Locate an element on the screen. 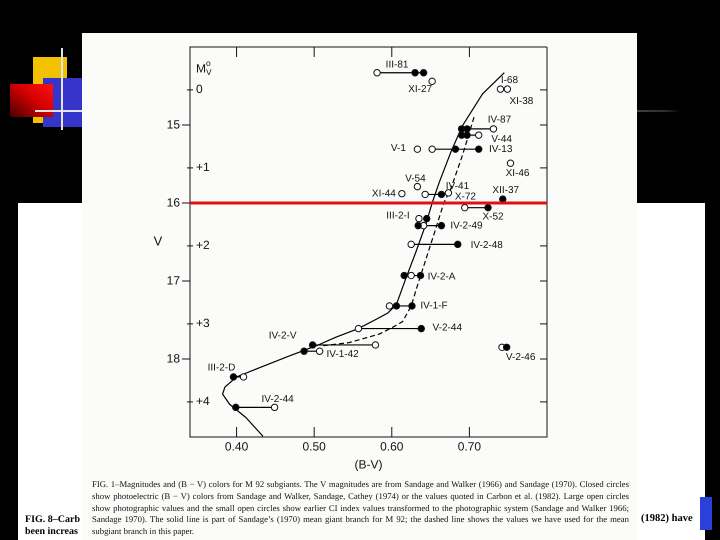 This screenshot has height=540, width=720. y2-tick-label: +3 is located at coordinates (203, 323).